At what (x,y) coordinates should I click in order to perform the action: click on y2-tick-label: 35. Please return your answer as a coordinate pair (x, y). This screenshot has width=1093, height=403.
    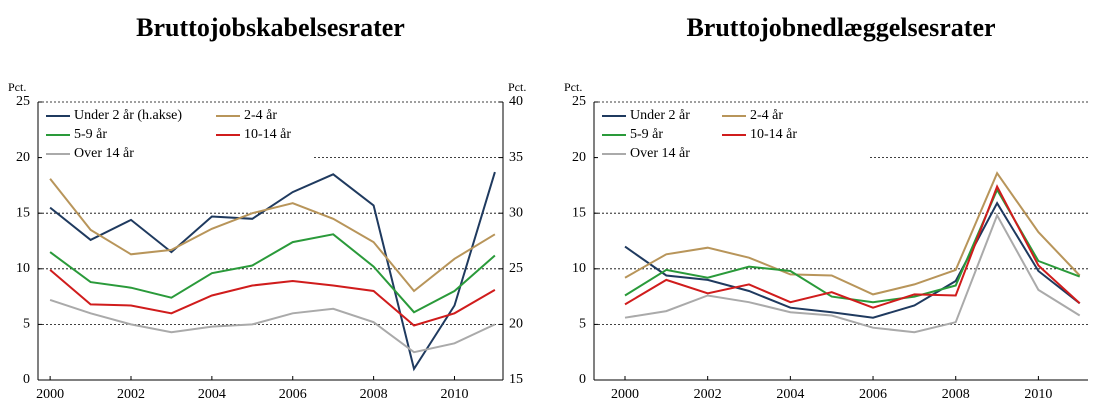
    Looking at the image, I should click on (516, 157).